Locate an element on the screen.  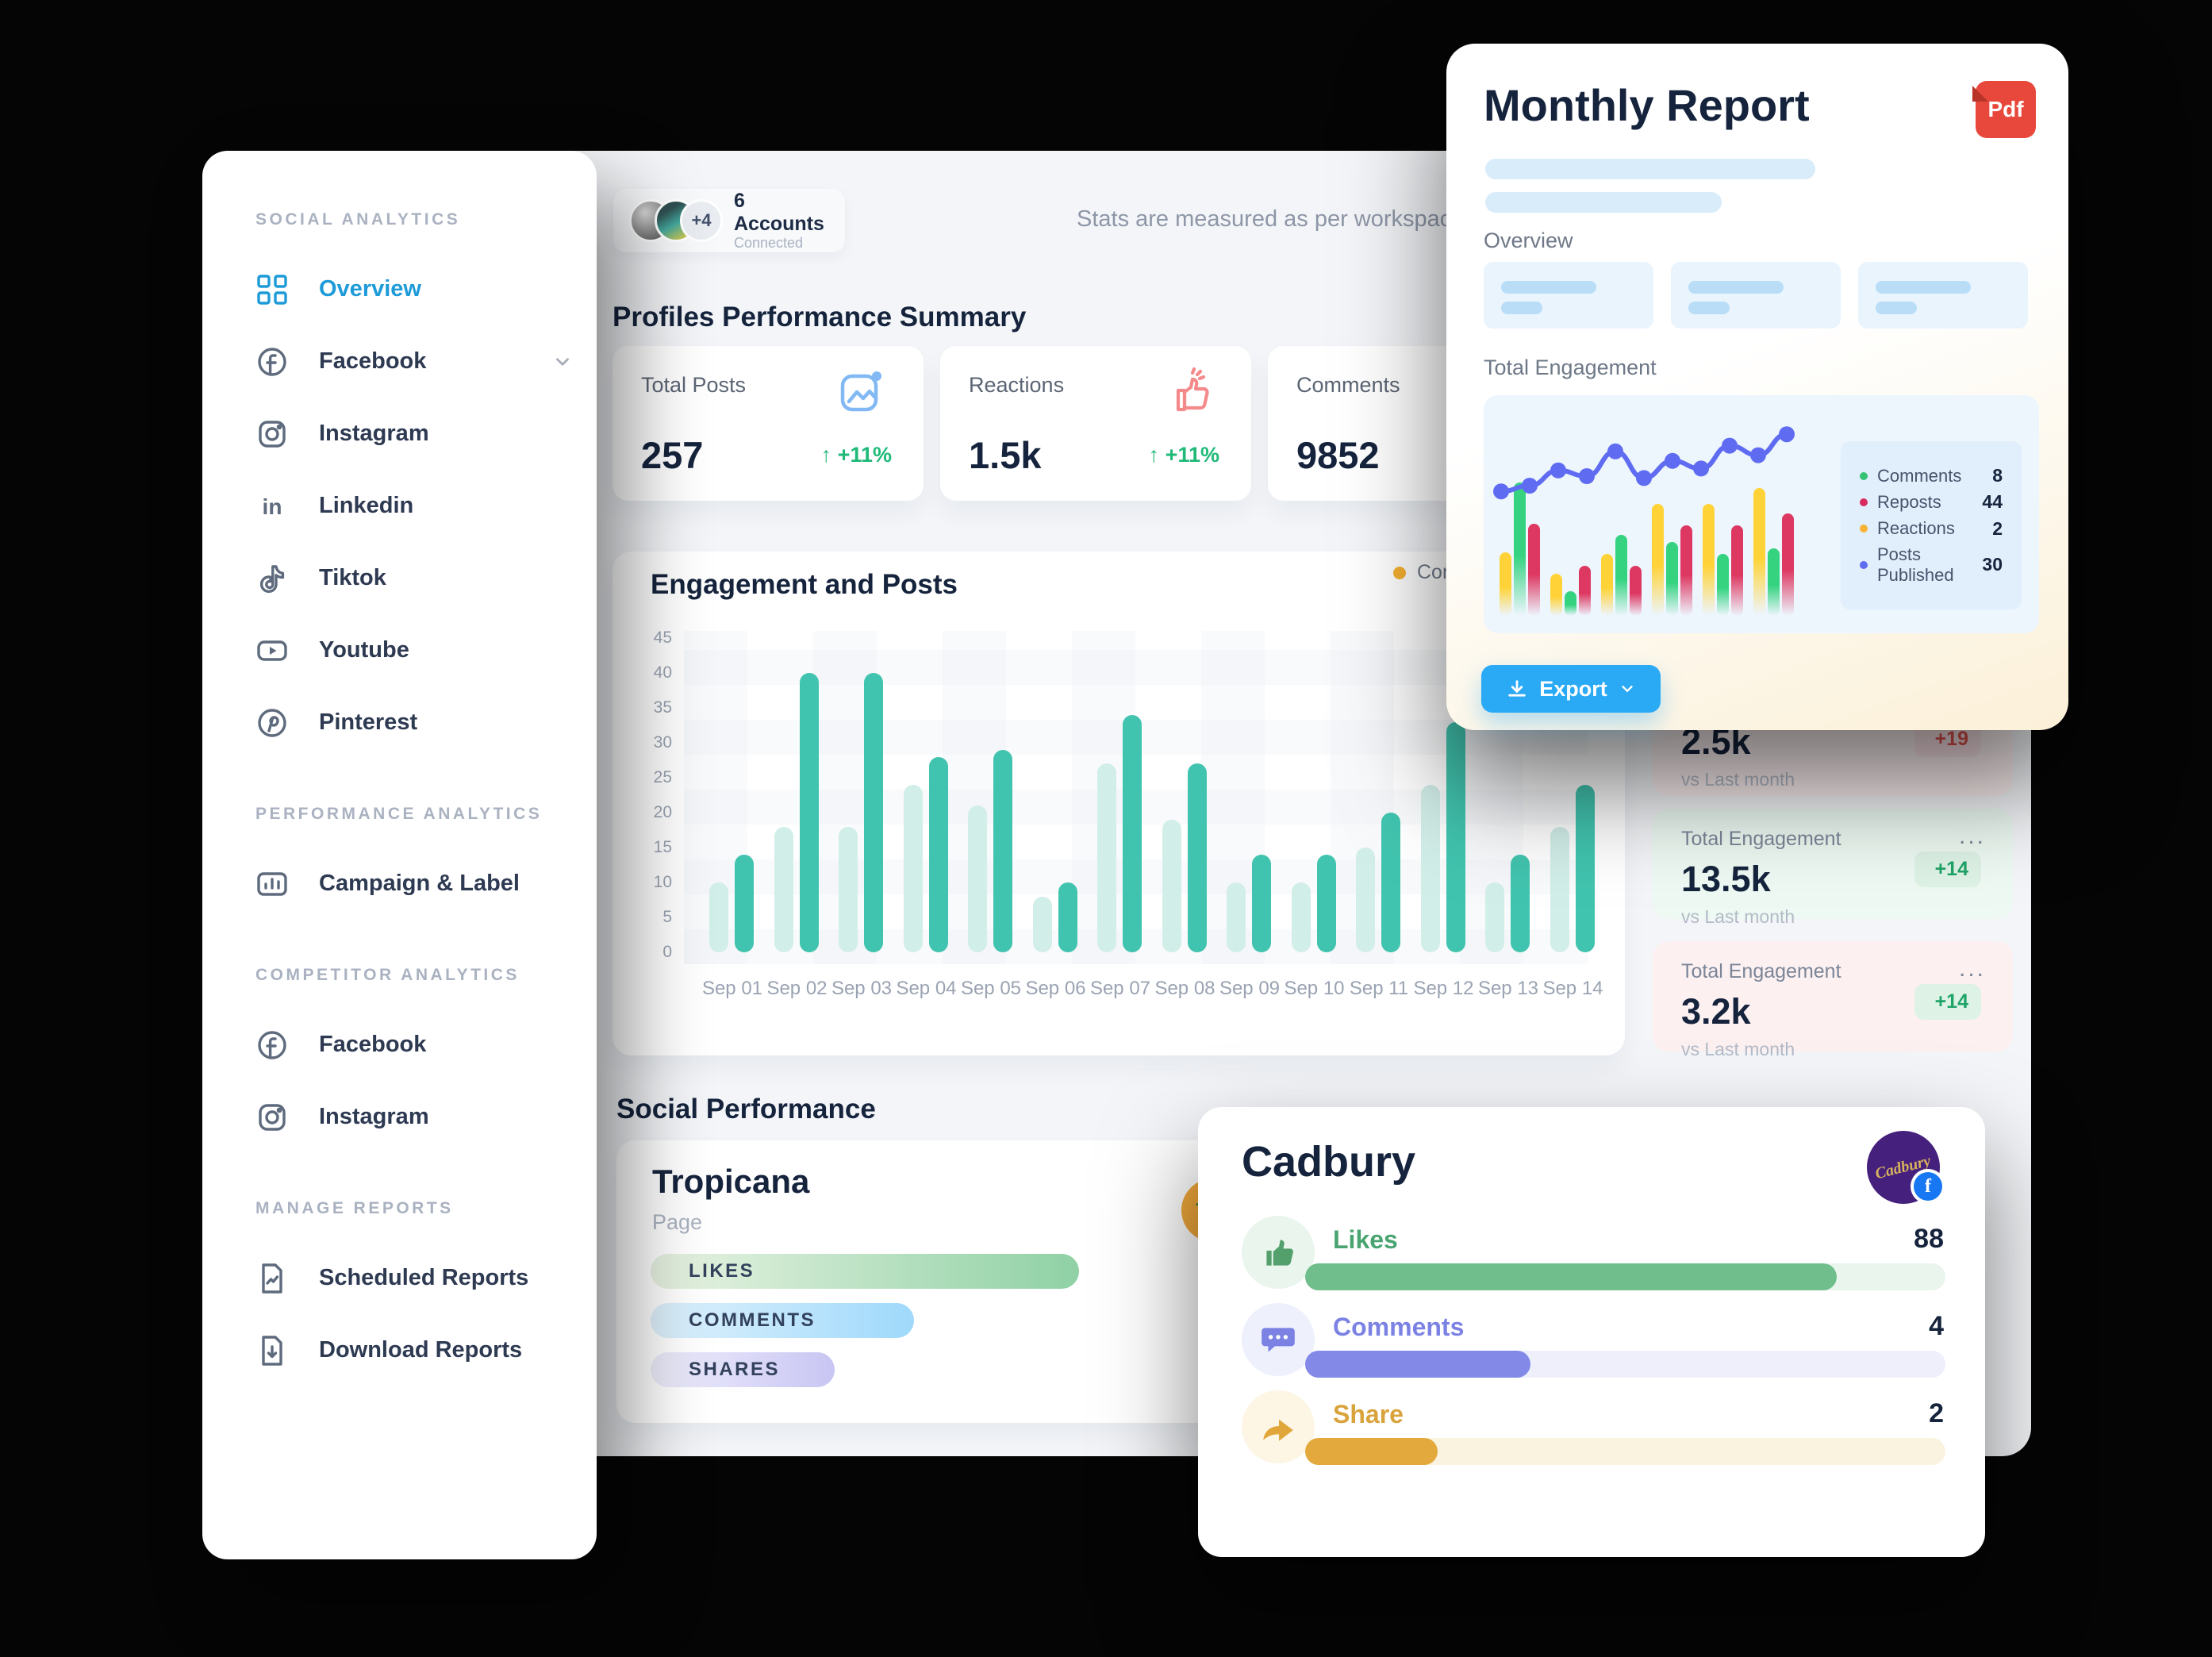
extra-avatars-badge: +4 is located at coordinates (701, 220).